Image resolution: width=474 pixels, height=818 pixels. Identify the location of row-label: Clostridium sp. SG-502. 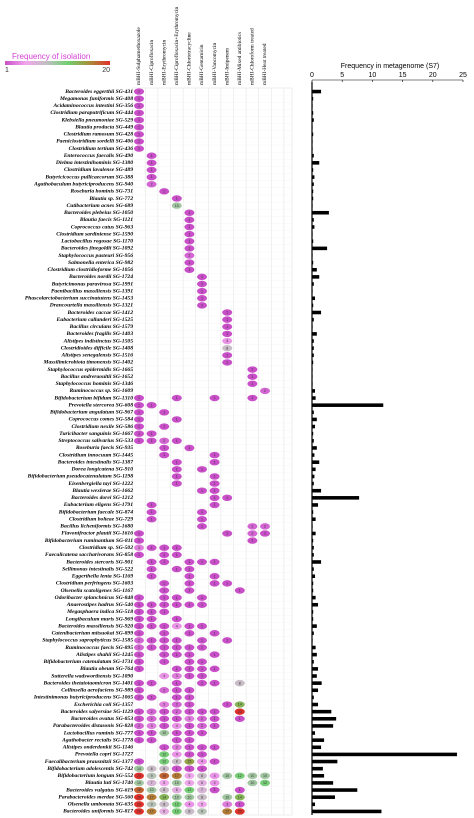
(106, 548).